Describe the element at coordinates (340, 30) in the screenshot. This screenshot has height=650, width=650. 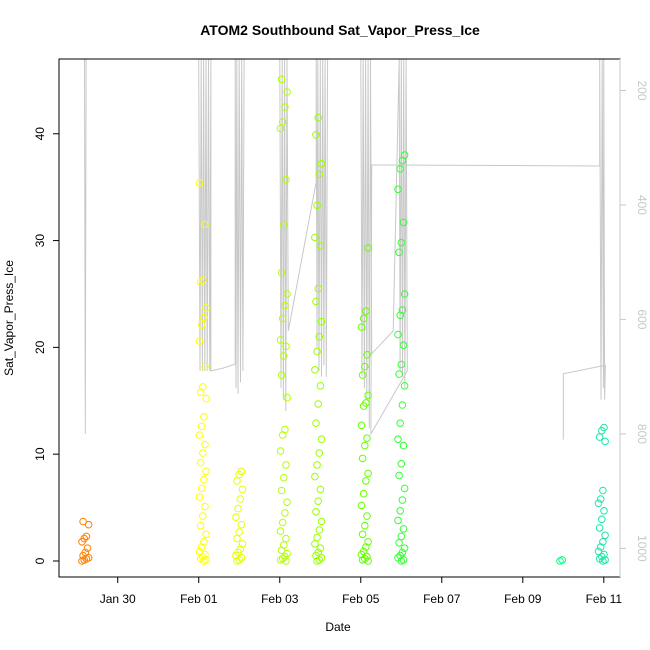
I see `chart-title: ATOM2 Southbound Sat_Vapor_Press_Ice` at that location.